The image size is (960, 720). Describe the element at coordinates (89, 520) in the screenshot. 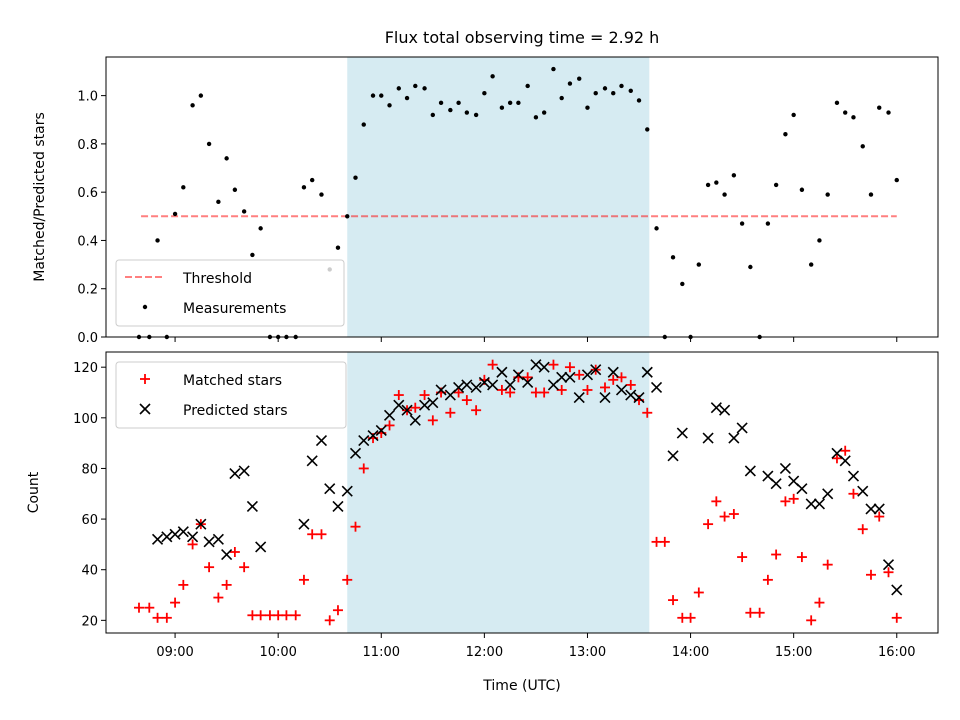

I see `y-tick-label: 60` at that location.